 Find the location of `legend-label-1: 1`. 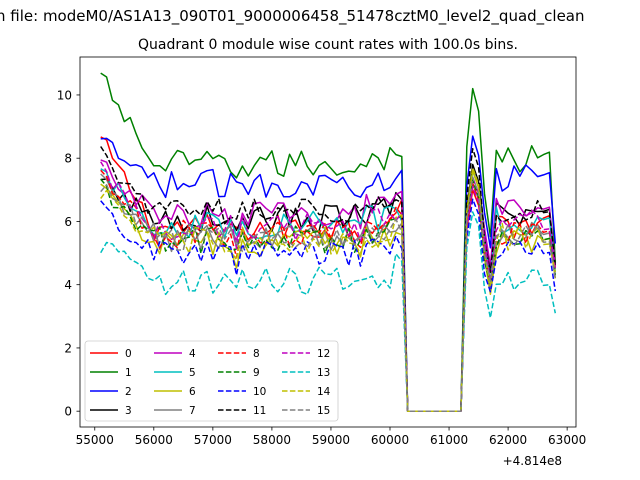

legend-label-1: 1 is located at coordinates (128, 373).